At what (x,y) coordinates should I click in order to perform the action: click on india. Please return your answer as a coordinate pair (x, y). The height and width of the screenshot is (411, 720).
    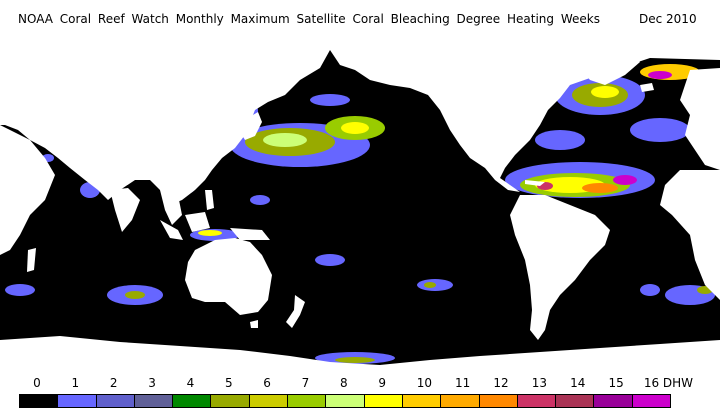
    Looking at the image, I should click on (125, 210).